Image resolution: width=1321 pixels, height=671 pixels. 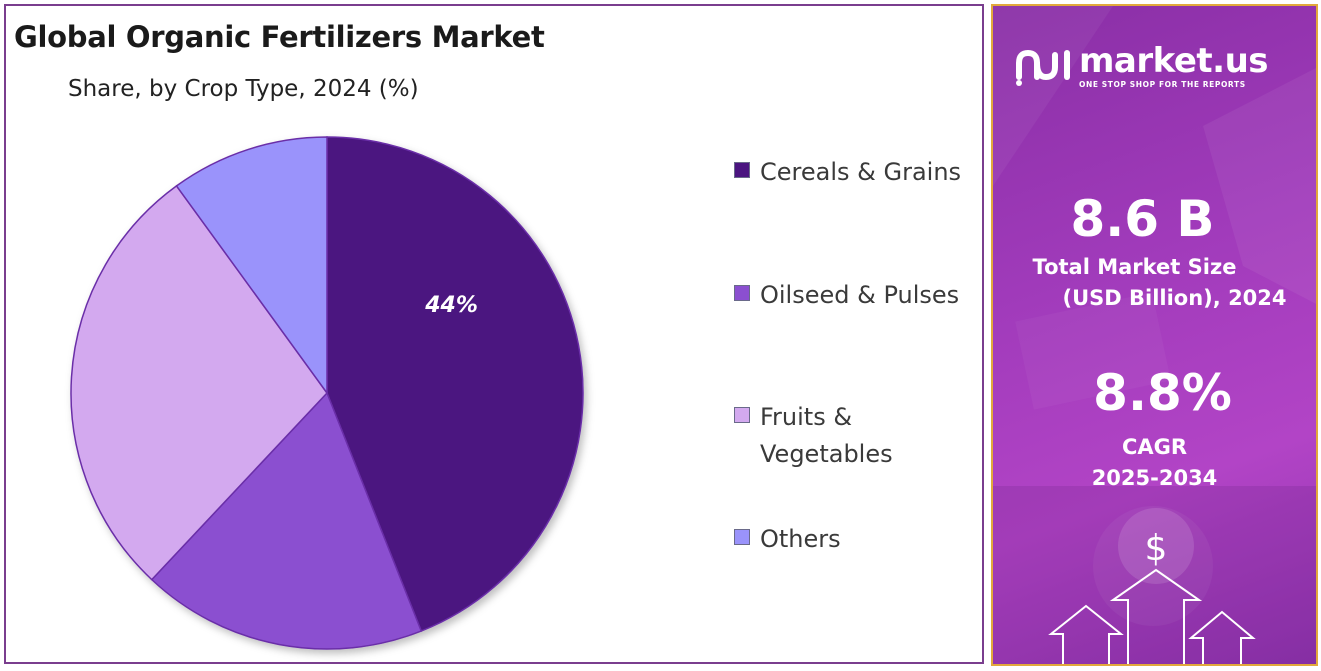 I want to click on chart-title: Global Organic Fertilizers Market, so click(x=279, y=37).